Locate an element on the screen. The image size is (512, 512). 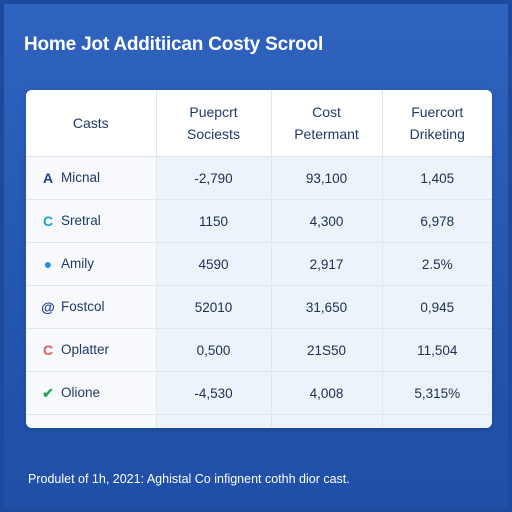
table-cell: 31,650 is located at coordinates (327, 307).